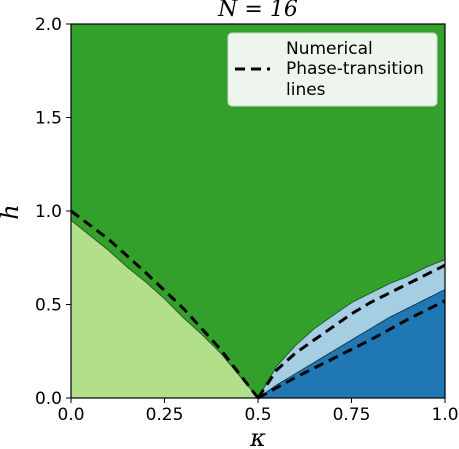  I want to click on x-tick-label: 0.0, so click(70, 415).